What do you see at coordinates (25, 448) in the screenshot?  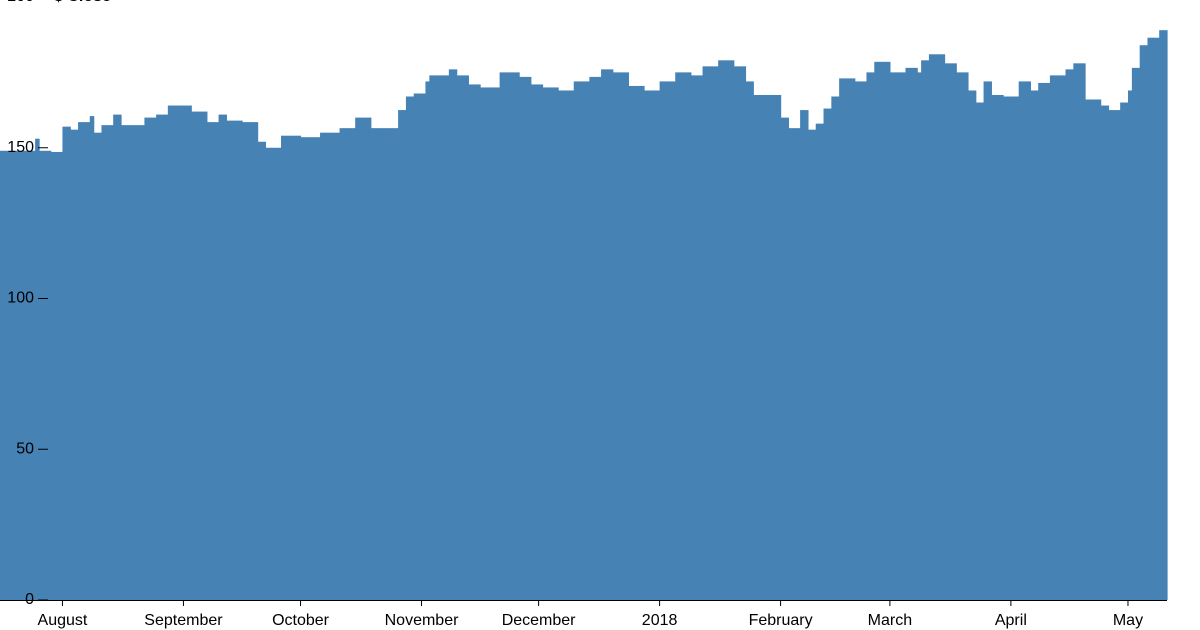 I see `y-tick-label: 50` at bounding box center [25, 448].